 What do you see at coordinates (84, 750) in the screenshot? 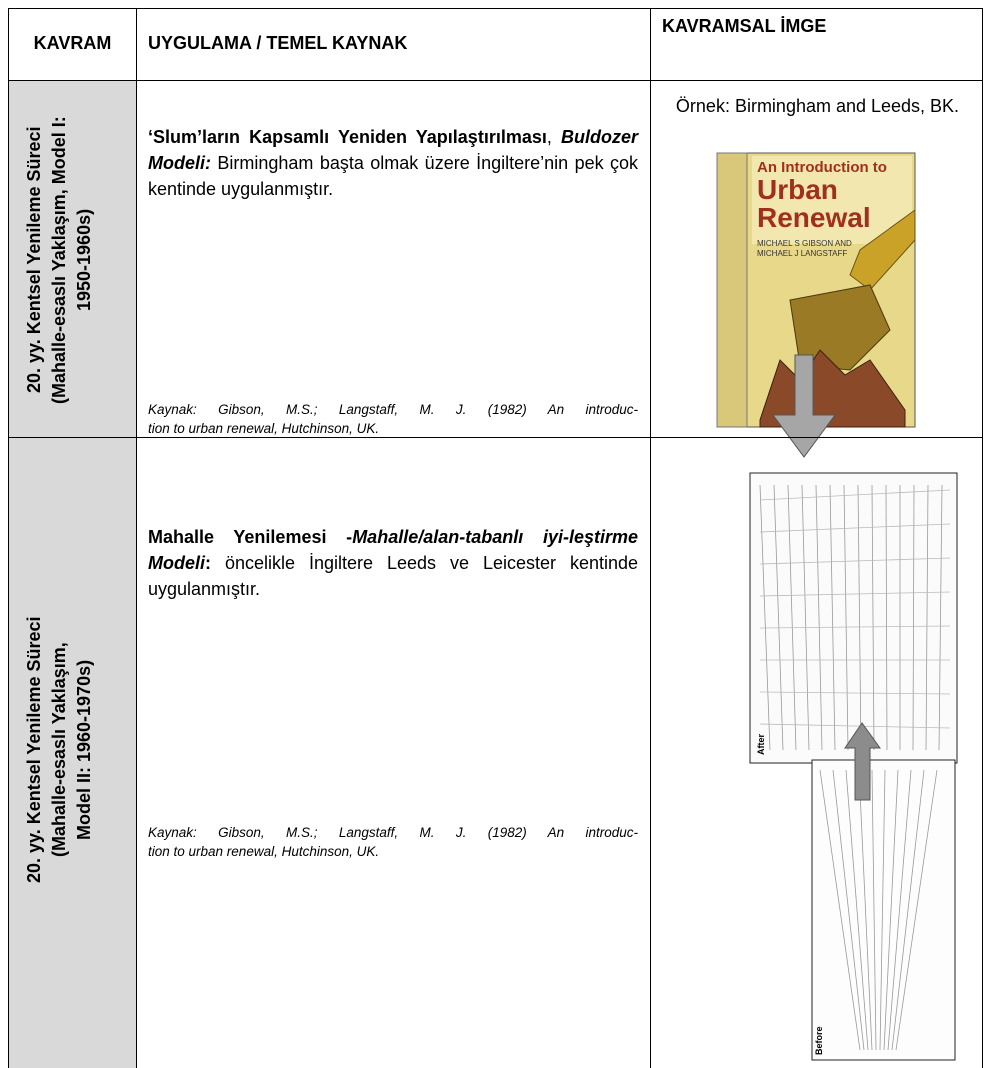
I see `concept-line: Model II: 1960-1970s)` at bounding box center [84, 750].